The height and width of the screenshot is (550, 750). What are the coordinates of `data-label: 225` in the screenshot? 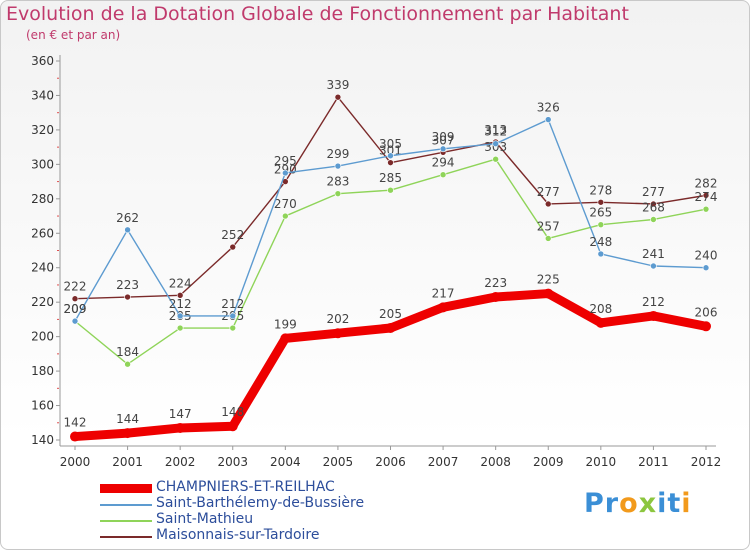 It's located at (548, 280).